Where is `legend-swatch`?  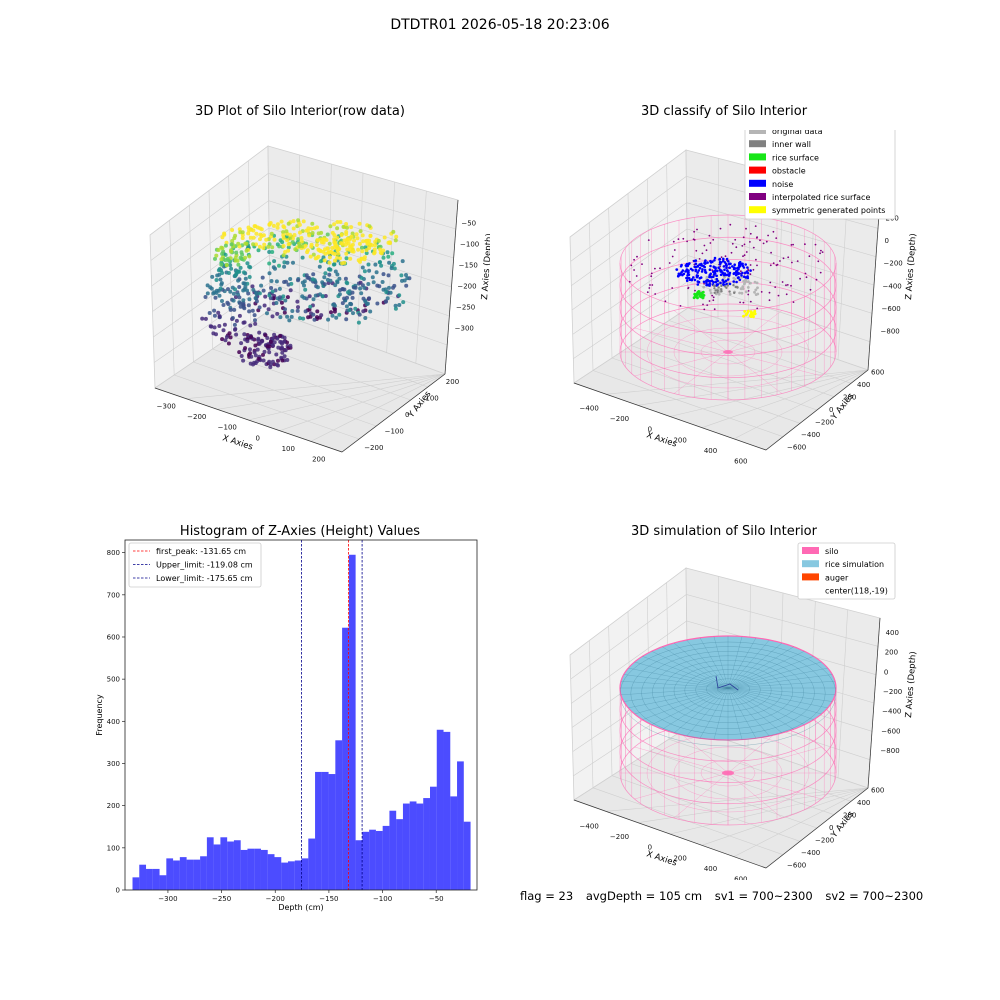
legend-swatch is located at coordinates (757, 210).